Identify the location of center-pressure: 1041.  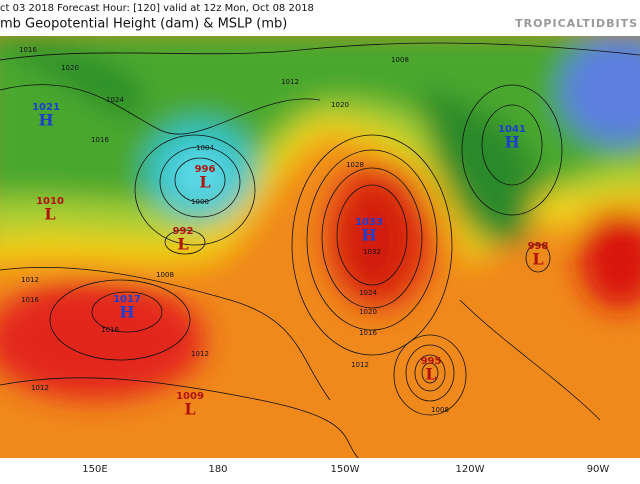
(512, 129).